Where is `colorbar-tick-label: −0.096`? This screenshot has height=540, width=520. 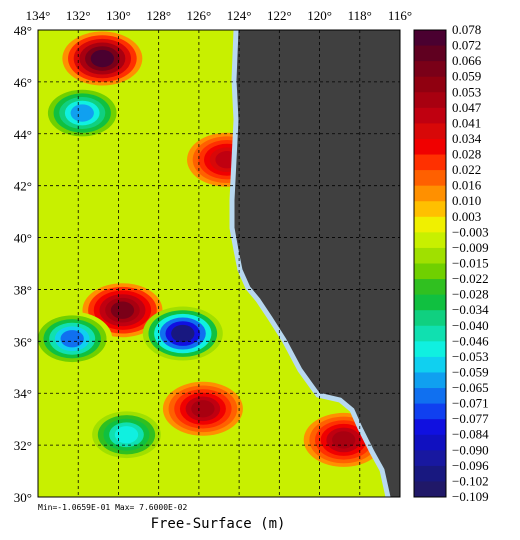 colorbar-tick-label: −0.096 is located at coordinates (470, 465).